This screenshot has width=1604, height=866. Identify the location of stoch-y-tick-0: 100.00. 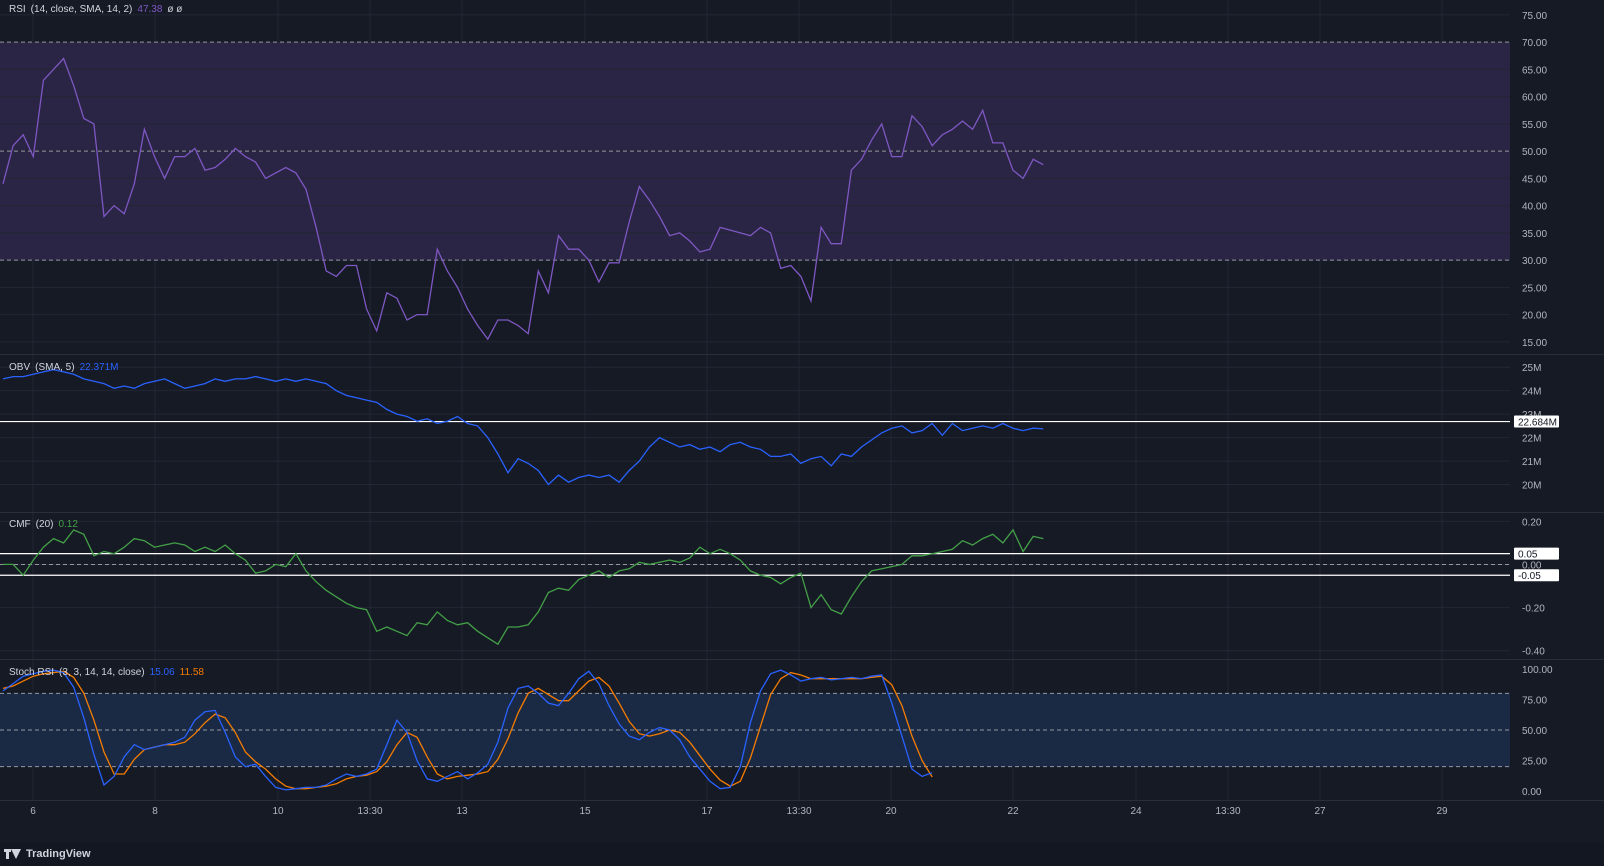
(1537, 670).